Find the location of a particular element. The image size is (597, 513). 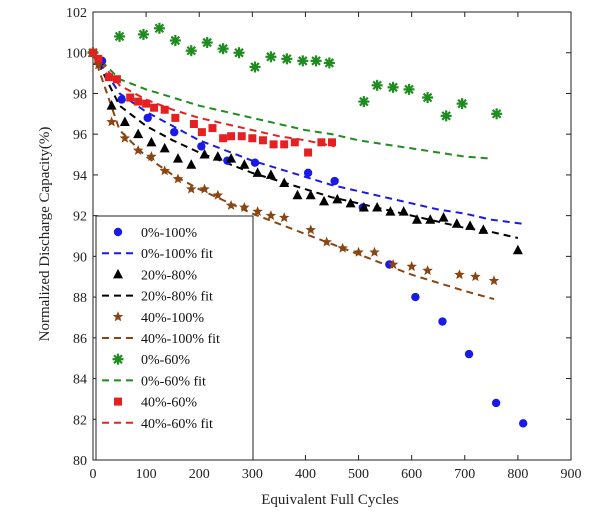

y-tick-label: 98 is located at coordinates (80, 94).